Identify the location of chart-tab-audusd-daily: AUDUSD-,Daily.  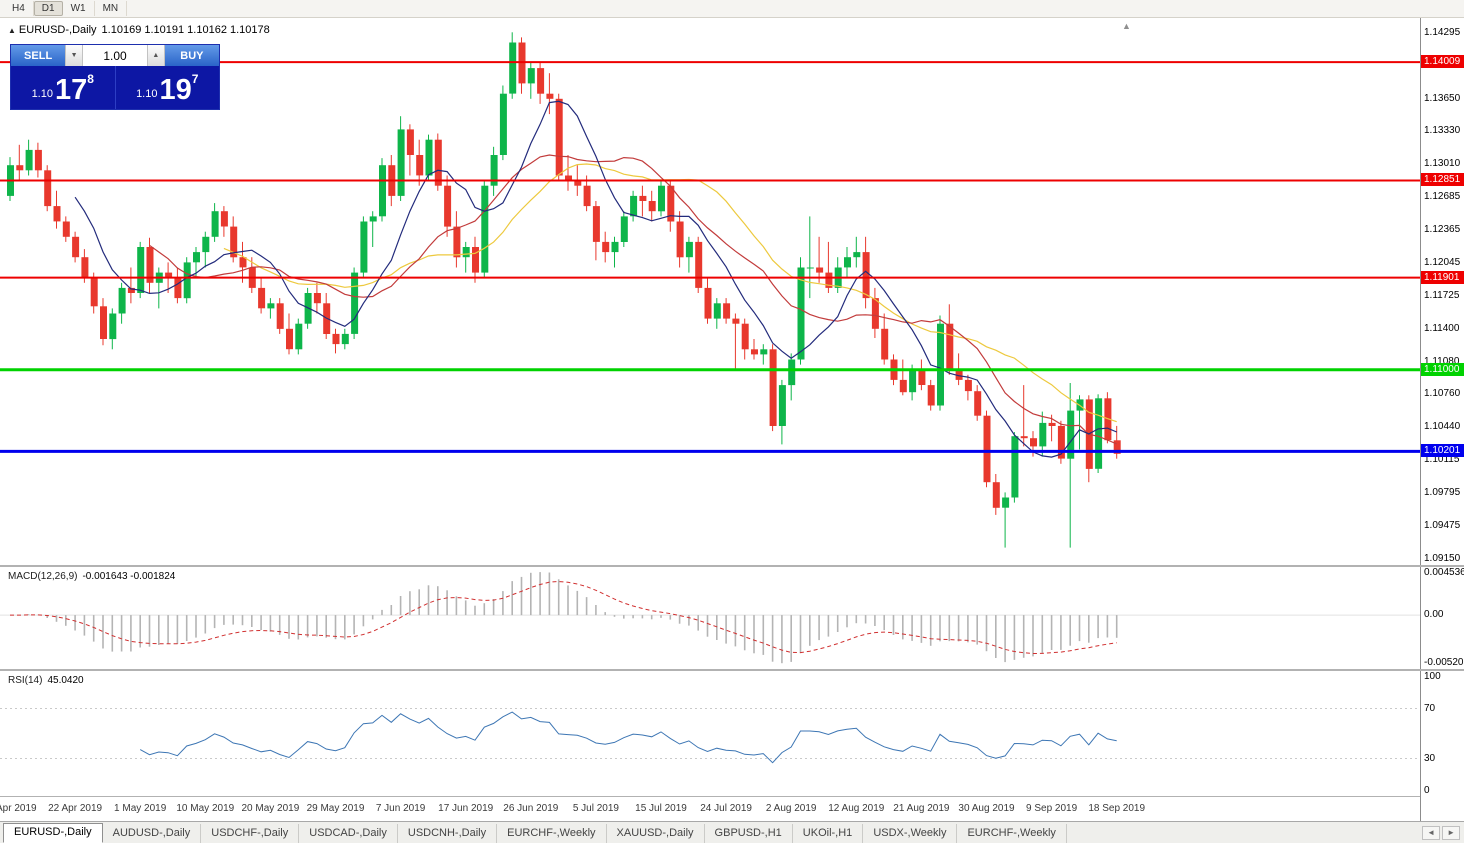
(152, 833).